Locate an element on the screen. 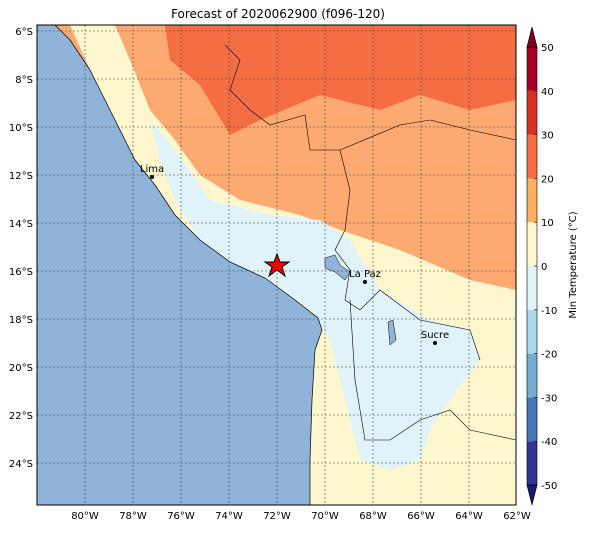 This screenshot has width=591, height=533. lon-label: 74°W is located at coordinates (229, 516).